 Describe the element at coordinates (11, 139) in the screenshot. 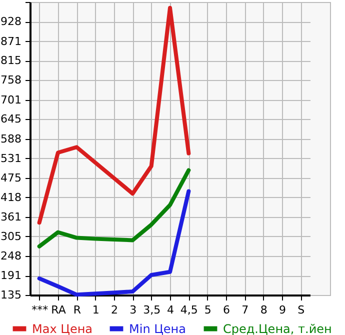

I see `y-tick-label: 588` at that location.